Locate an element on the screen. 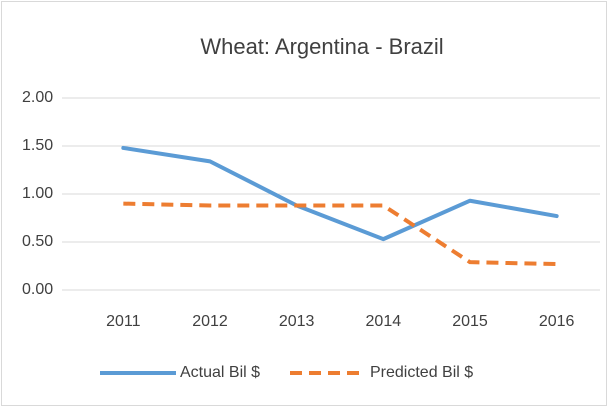  y-tick-label: 1.50 is located at coordinates (37, 145).